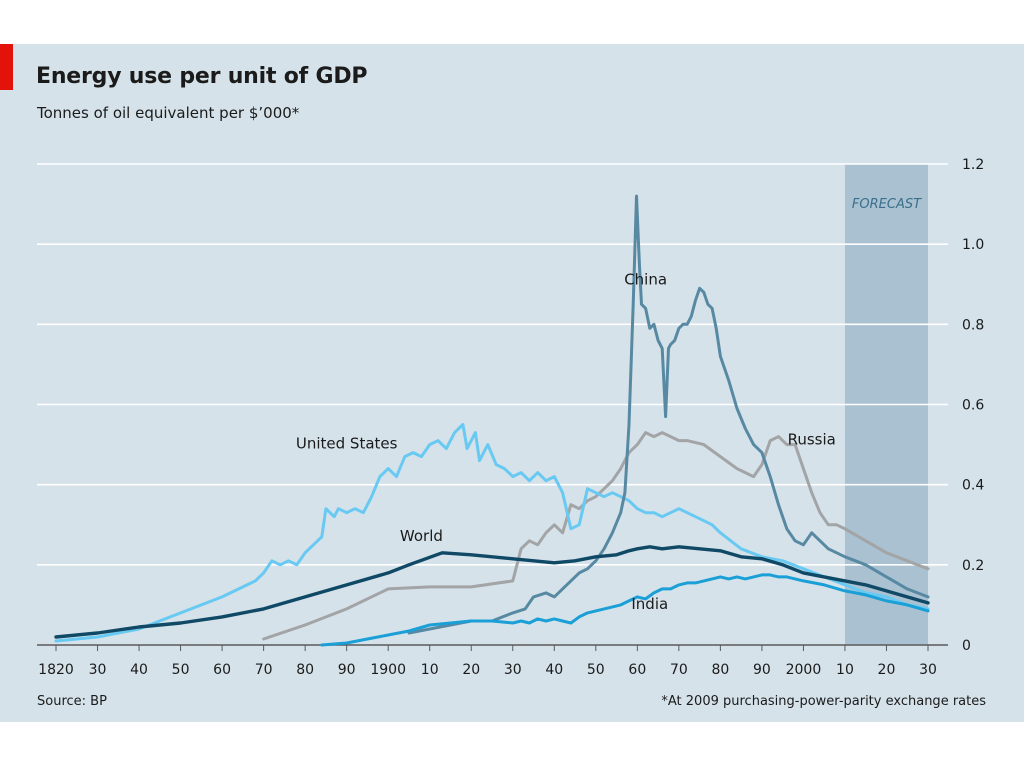 Image resolution: width=1024 pixels, height=768 pixels. What do you see at coordinates (973, 406) in the screenshot?
I see `y-tick-label: 0.6` at bounding box center [973, 406].